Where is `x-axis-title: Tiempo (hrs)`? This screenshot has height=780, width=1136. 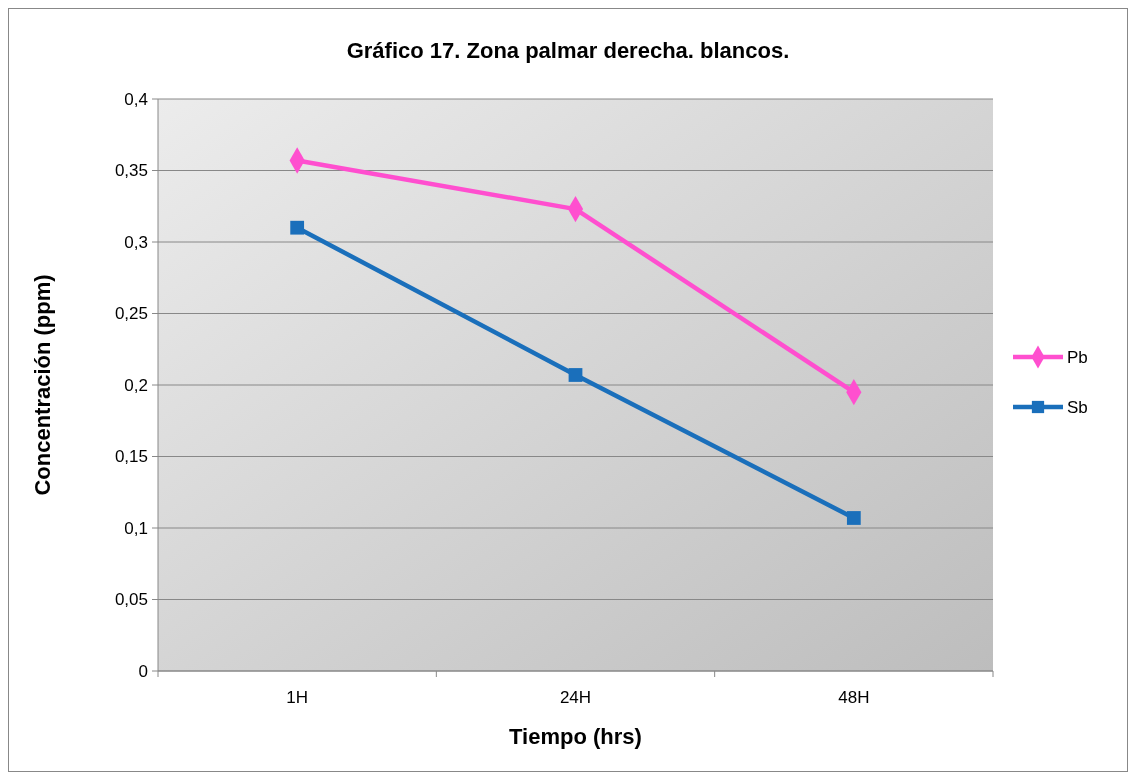 x-axis-title: Tiempo (hrs) is located at coordinates (575, 736).